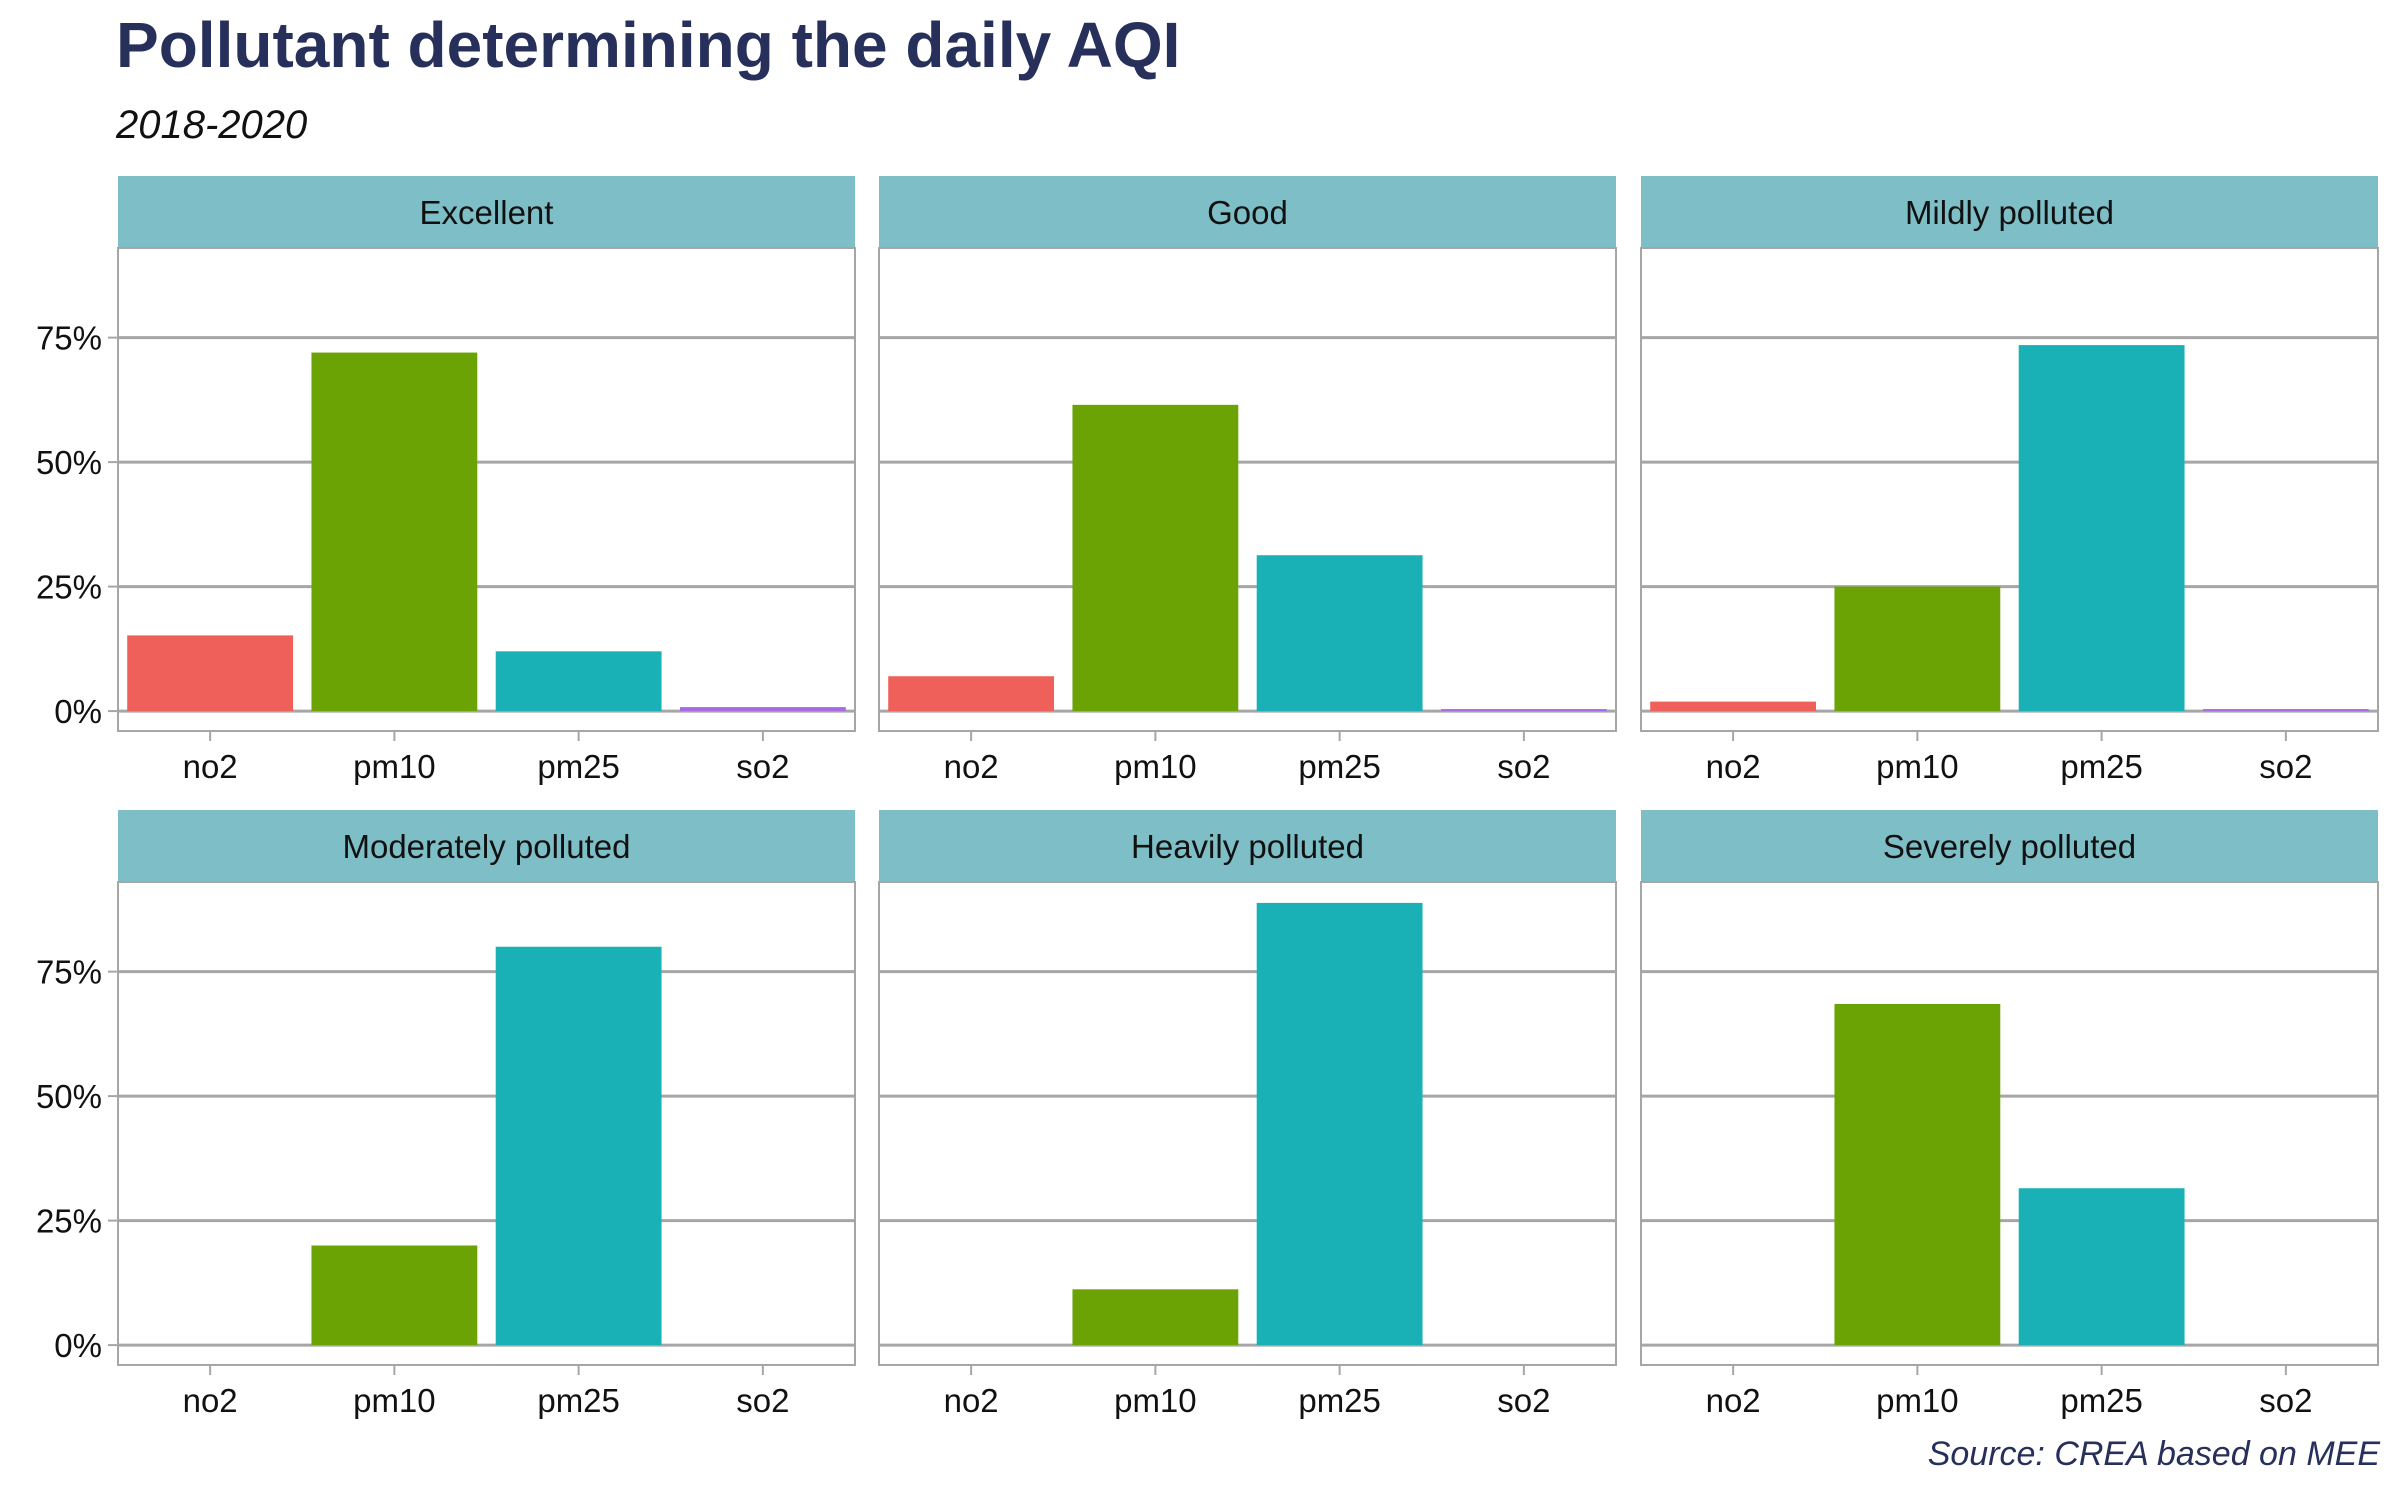 The height and width of the screenshot is (1500, 2400). I want to click on facet-label-moderately-polluted: Moderately polluted, so click(486, 846).